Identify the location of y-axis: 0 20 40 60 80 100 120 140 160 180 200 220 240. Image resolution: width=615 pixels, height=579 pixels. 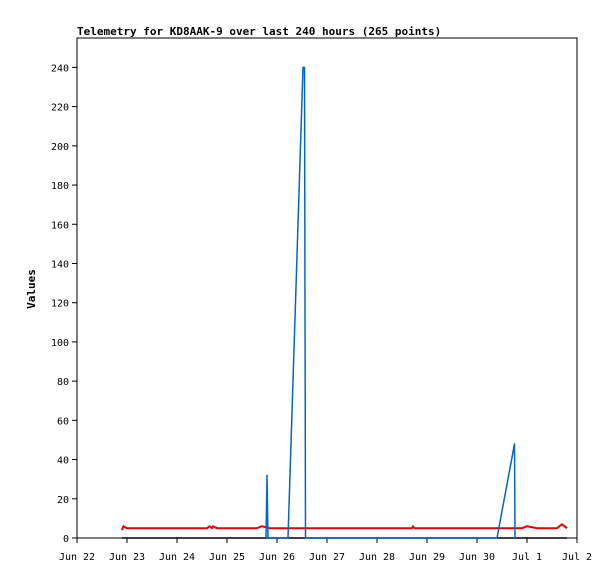
(64, 304).